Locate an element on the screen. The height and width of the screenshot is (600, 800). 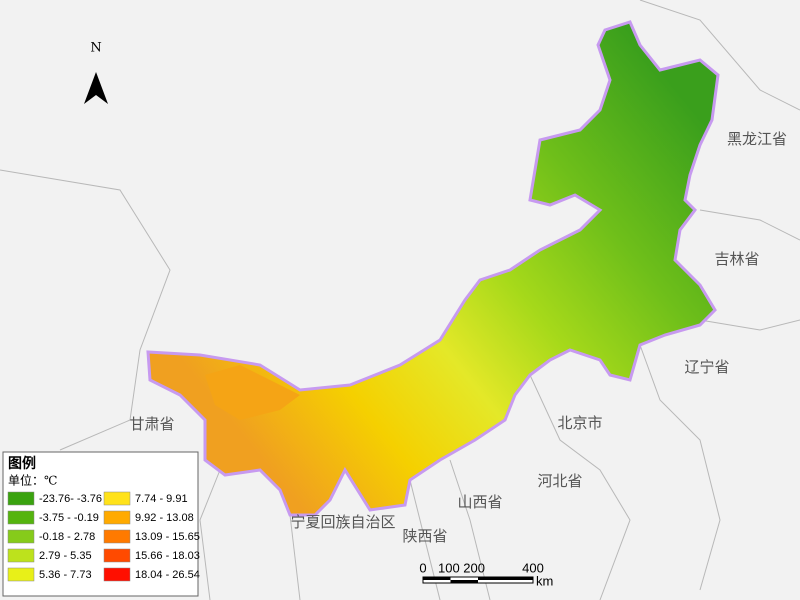
legend-label: 2.79 - 5.35 is located at coordinates (65, 556).